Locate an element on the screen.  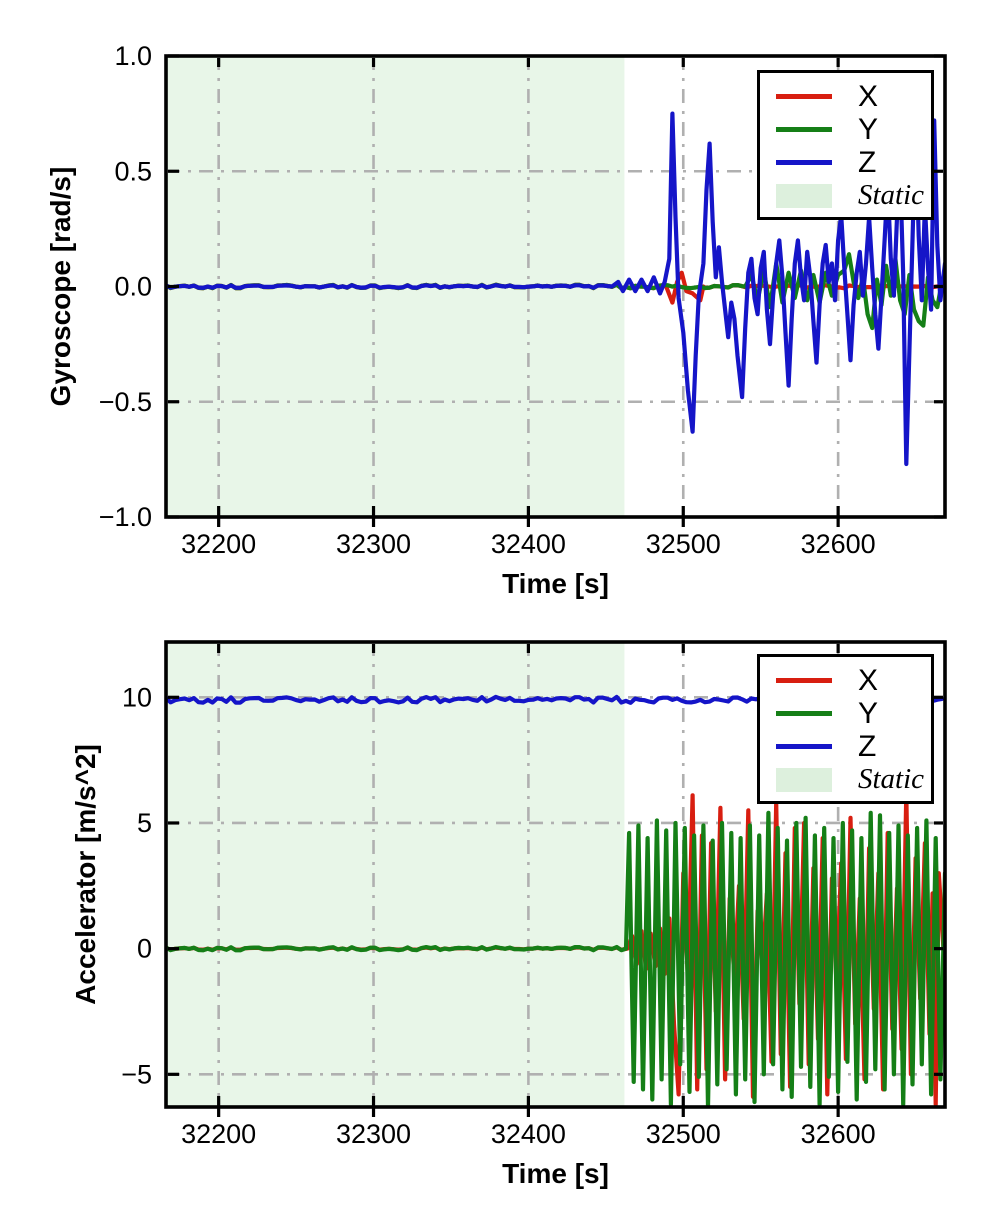
y-tick-label: −0.5 is located at coordinates (125, 402).